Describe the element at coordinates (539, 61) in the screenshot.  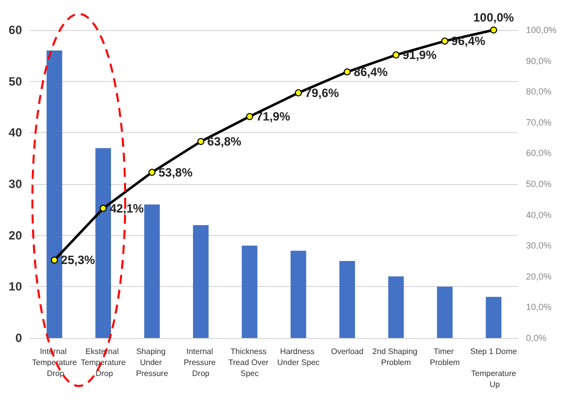
I see `y2-tick-label: 90,0%` at that location.